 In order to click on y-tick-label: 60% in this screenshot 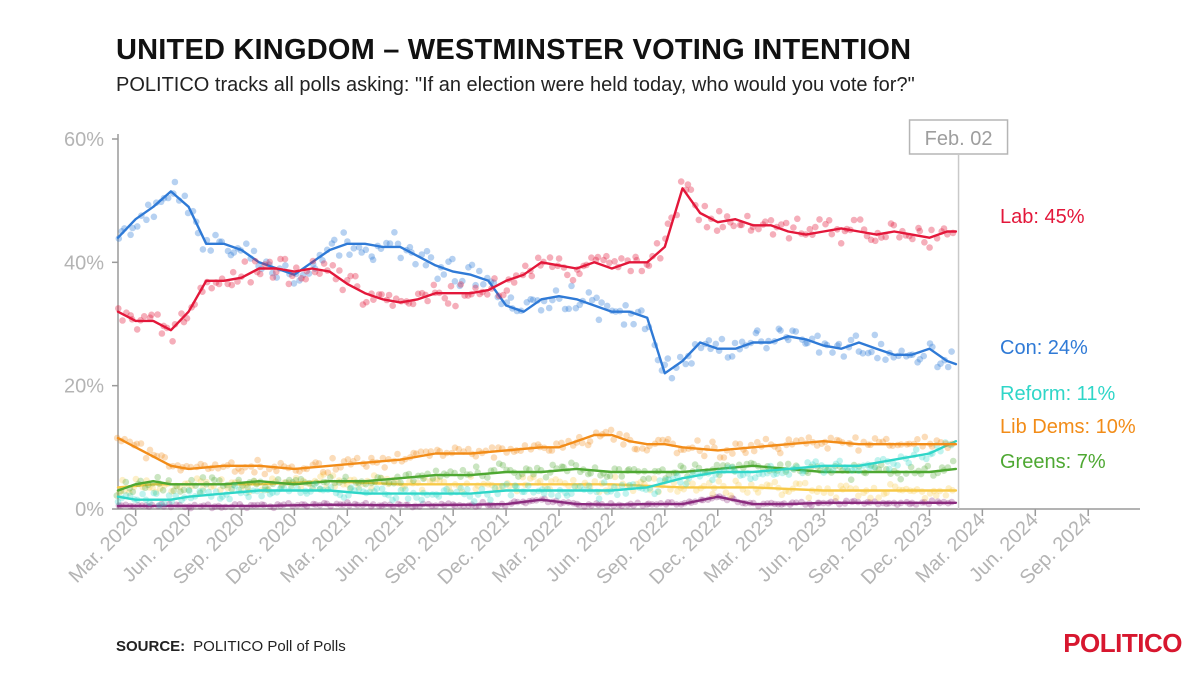, I will do `click(84, 140)`.